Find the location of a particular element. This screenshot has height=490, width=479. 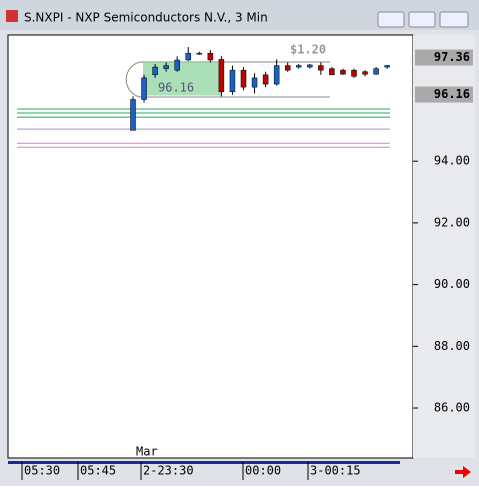

maximize-button is located at coordinates (422, 19).